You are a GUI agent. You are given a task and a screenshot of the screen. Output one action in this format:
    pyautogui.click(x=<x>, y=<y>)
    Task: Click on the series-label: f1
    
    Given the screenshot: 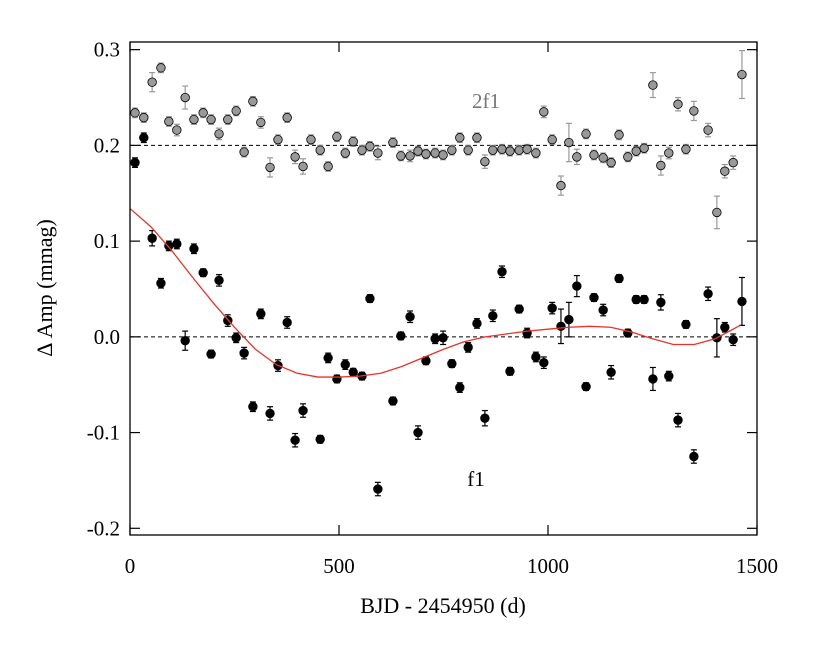 What is the action you would take?
    pyautogui.click(x=476, y=479)
    